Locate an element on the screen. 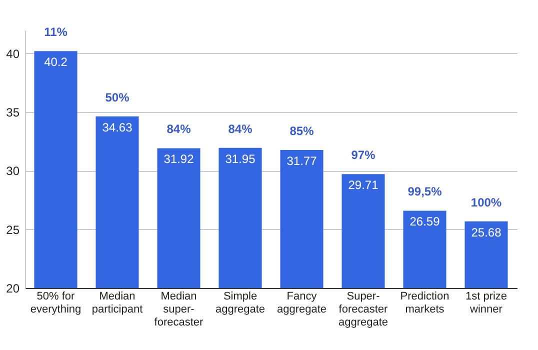  y-tick-label: 40 is located at coordinates (13, 53).